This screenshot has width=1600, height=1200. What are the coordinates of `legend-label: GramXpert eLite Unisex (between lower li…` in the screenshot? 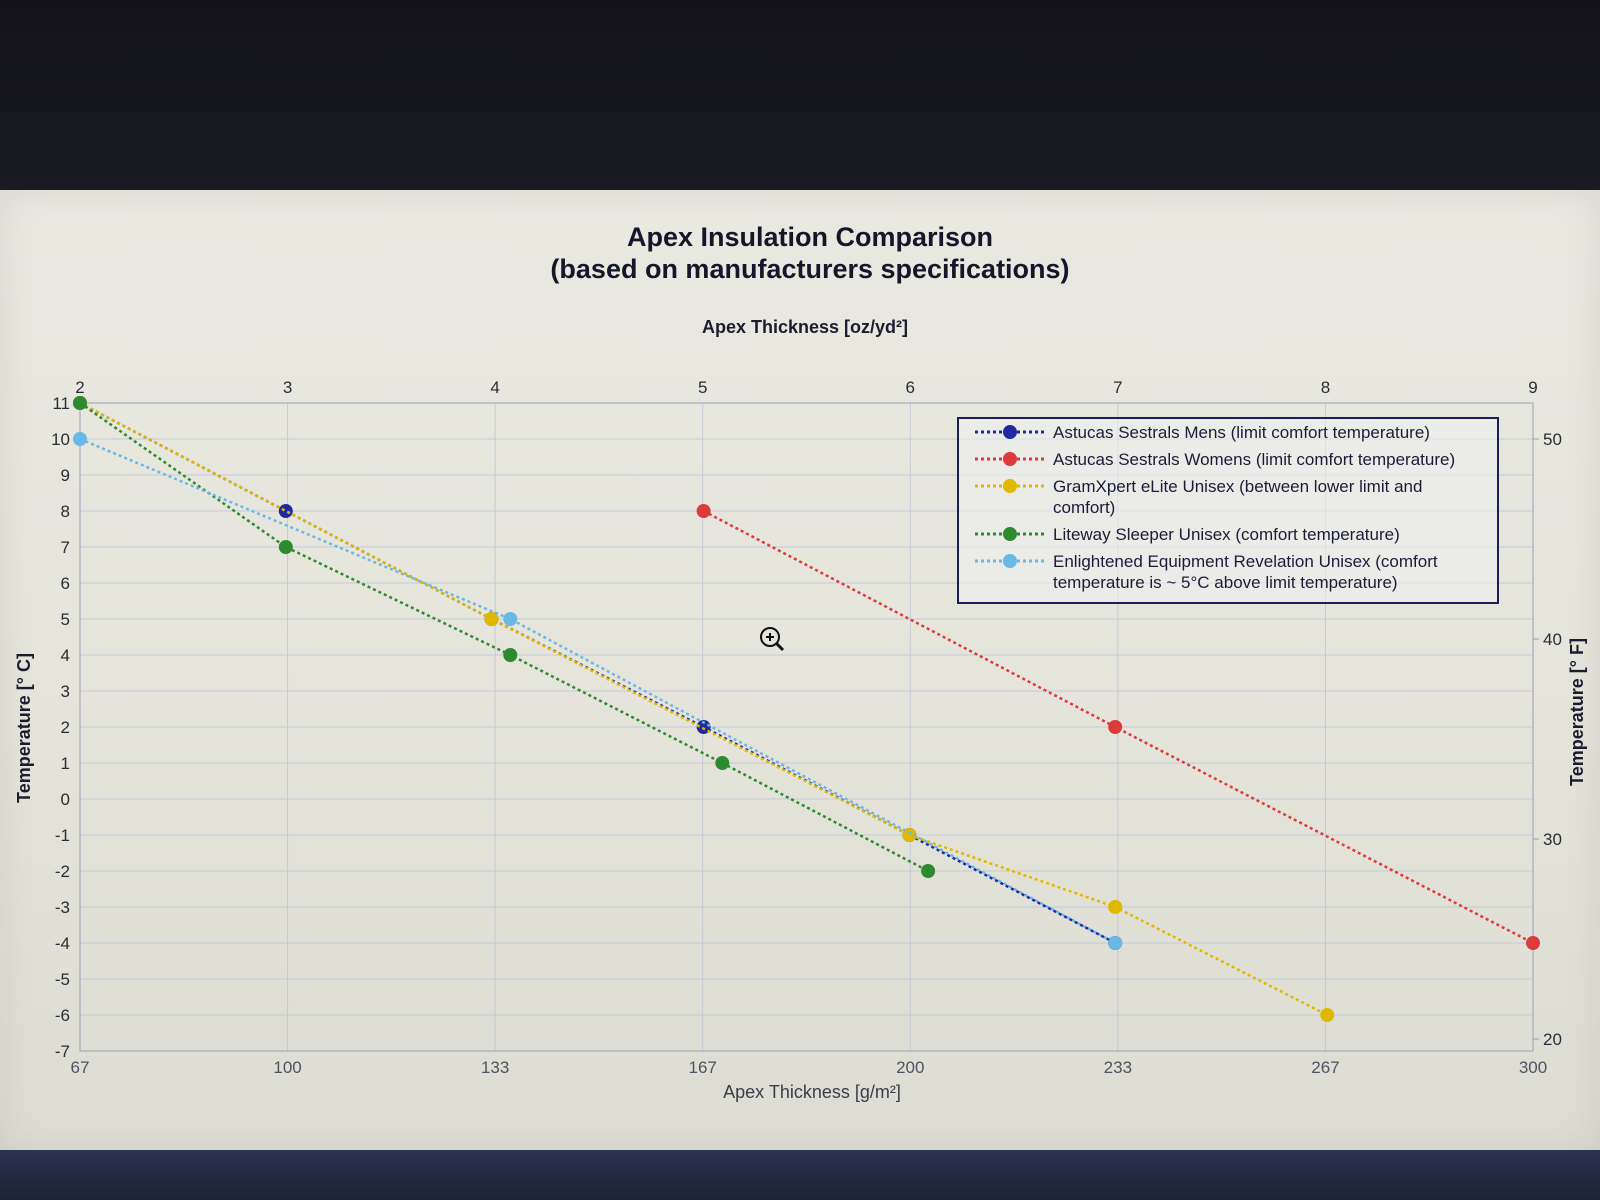 It's located at (1237, 497).